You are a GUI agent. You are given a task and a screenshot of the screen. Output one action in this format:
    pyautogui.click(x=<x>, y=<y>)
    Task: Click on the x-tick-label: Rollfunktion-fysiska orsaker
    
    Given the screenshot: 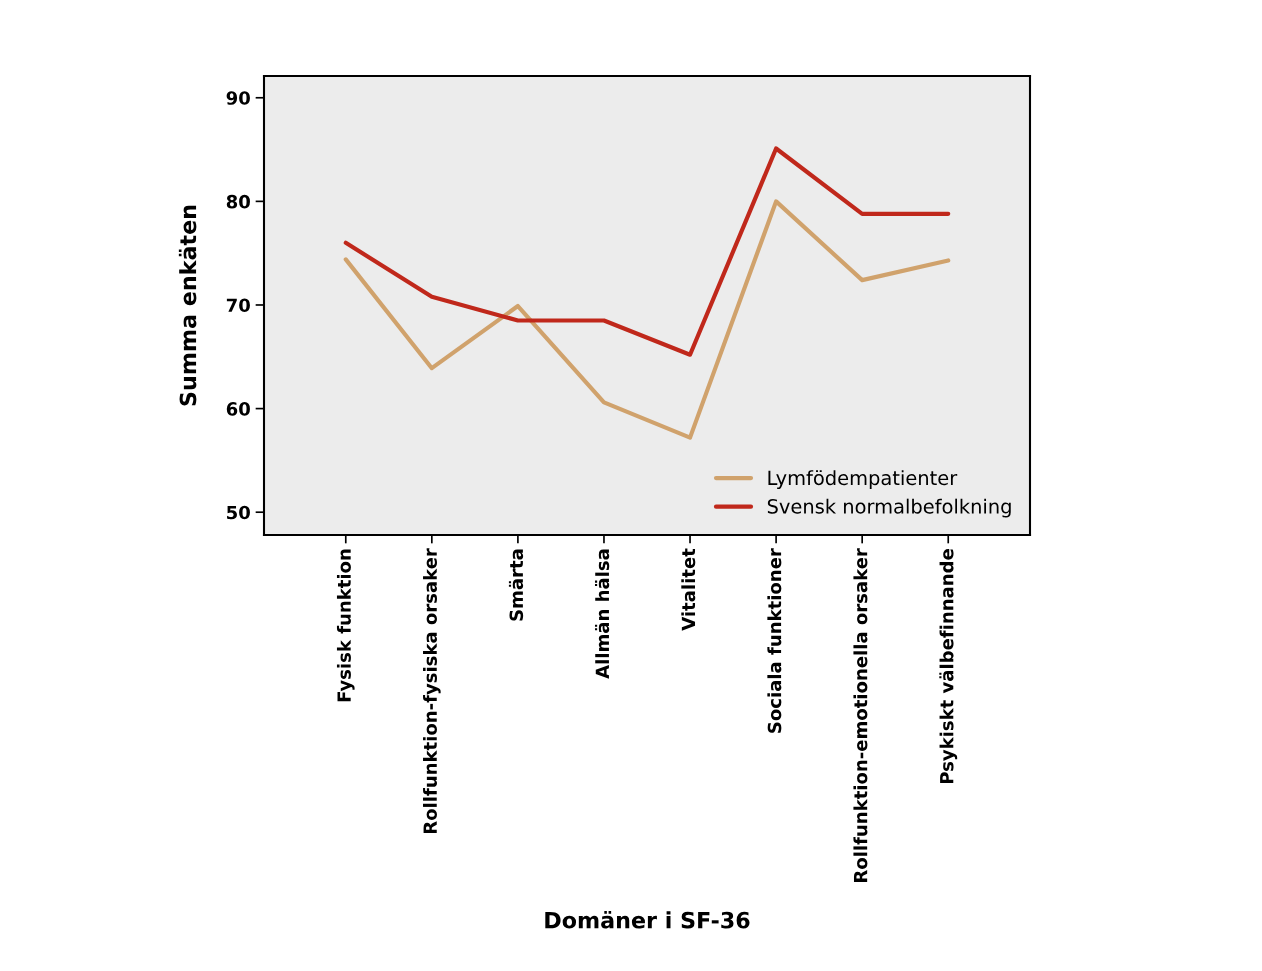 What is the action you would take?
    pyautogui.click(x=432, y=691)
    